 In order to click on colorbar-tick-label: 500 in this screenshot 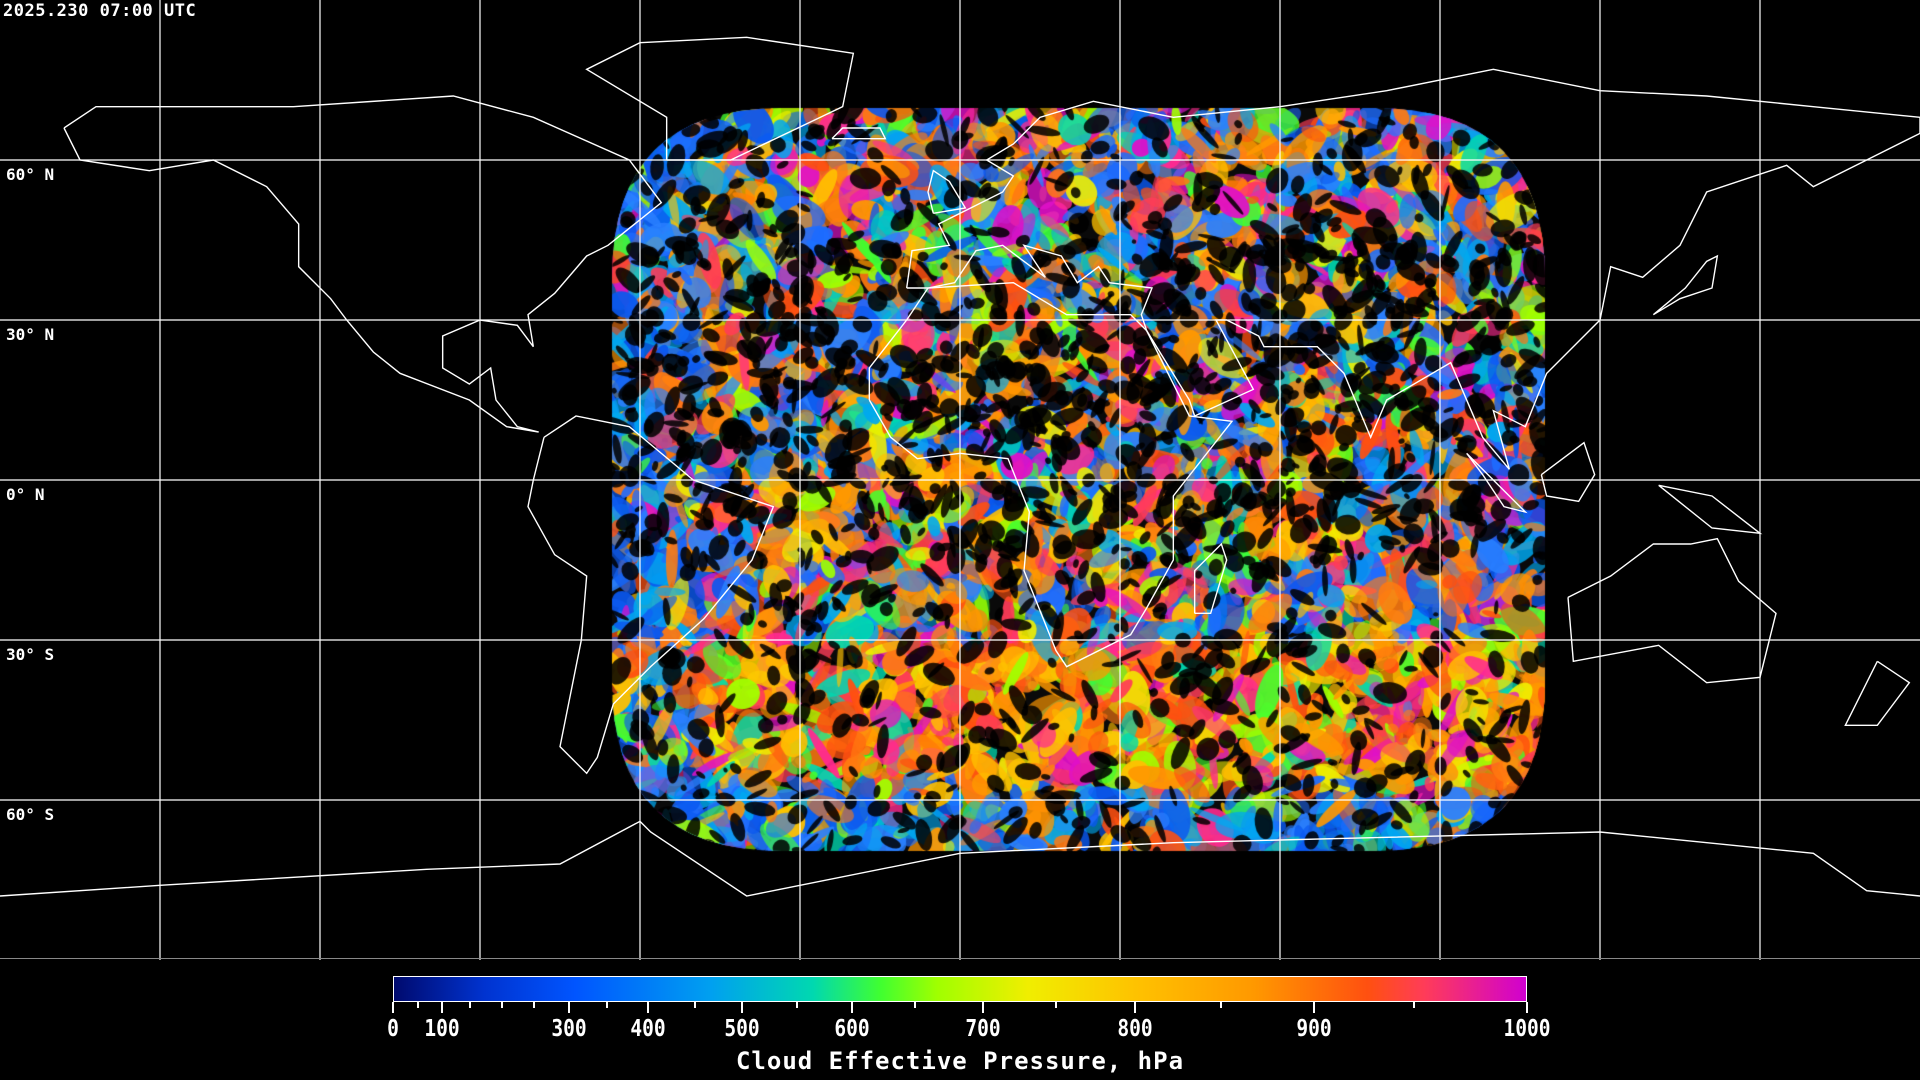, I will do `click(742, 1029)`.